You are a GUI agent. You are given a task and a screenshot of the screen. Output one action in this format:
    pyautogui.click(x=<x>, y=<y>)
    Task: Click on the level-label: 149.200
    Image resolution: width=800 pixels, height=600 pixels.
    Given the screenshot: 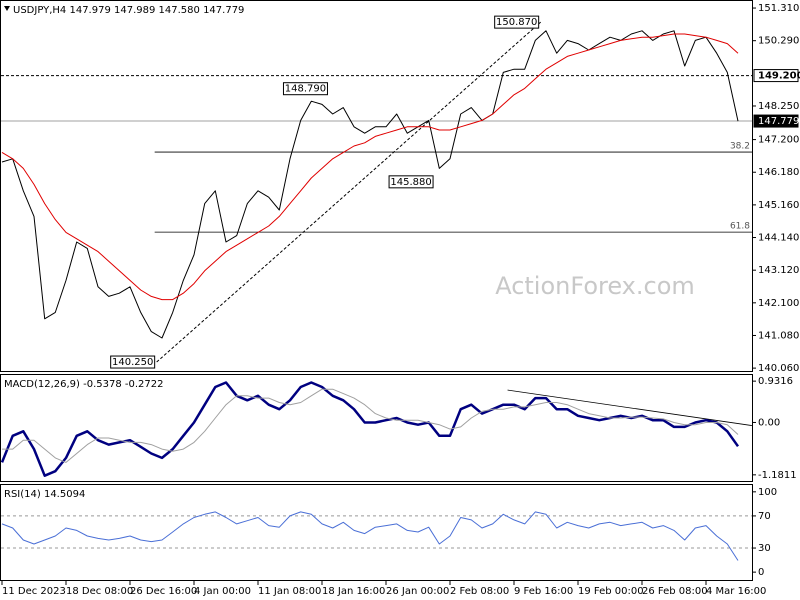 What is the action you would take?
    pyautogui.click(x=779, y=76)
    